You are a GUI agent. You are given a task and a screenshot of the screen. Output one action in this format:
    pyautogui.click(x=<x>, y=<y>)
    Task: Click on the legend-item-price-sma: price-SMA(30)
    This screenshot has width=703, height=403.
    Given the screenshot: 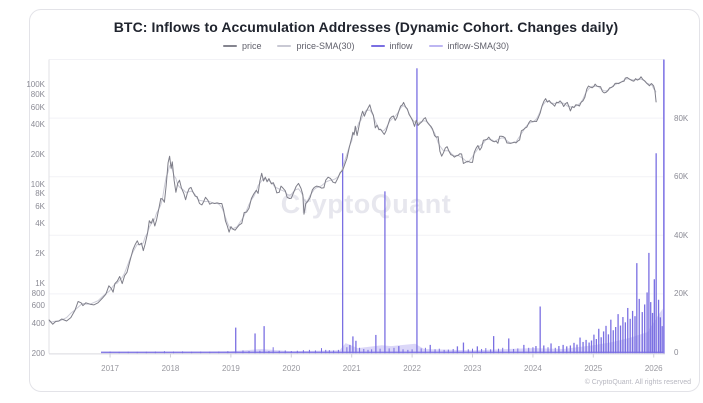 What is the action you would take?
    pyautogui.click(x=316, y=46)
    